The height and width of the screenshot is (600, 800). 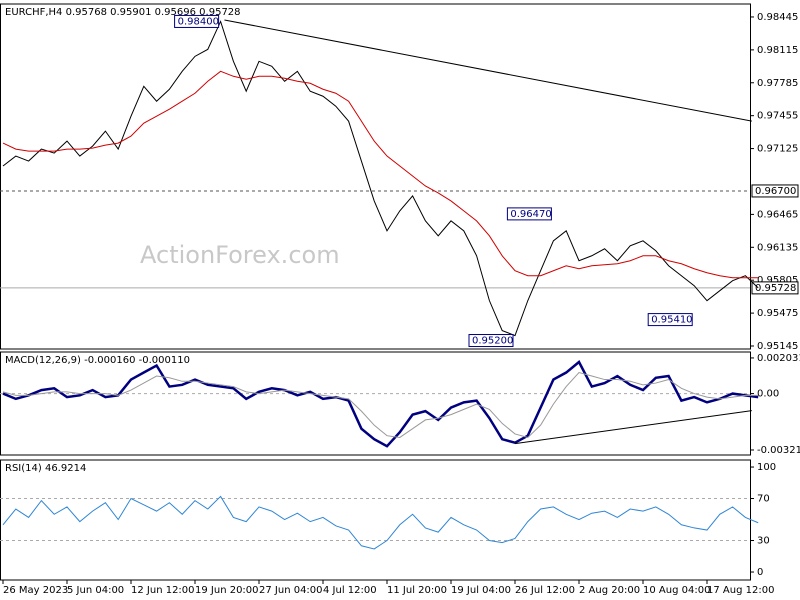 I want to click on x-tick-label: 4 Jul 12:00, so click(x=350, y=590).